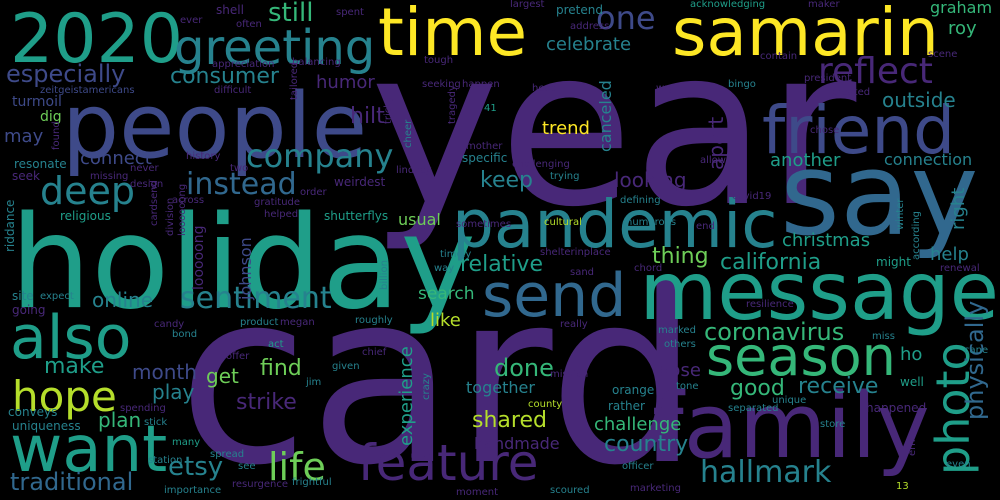 This screenshot has width=1000, height=500. What do you see at coordinates (554, 296) in the screenshot?
I see `word-send: send` at bounding box center [554, 296].